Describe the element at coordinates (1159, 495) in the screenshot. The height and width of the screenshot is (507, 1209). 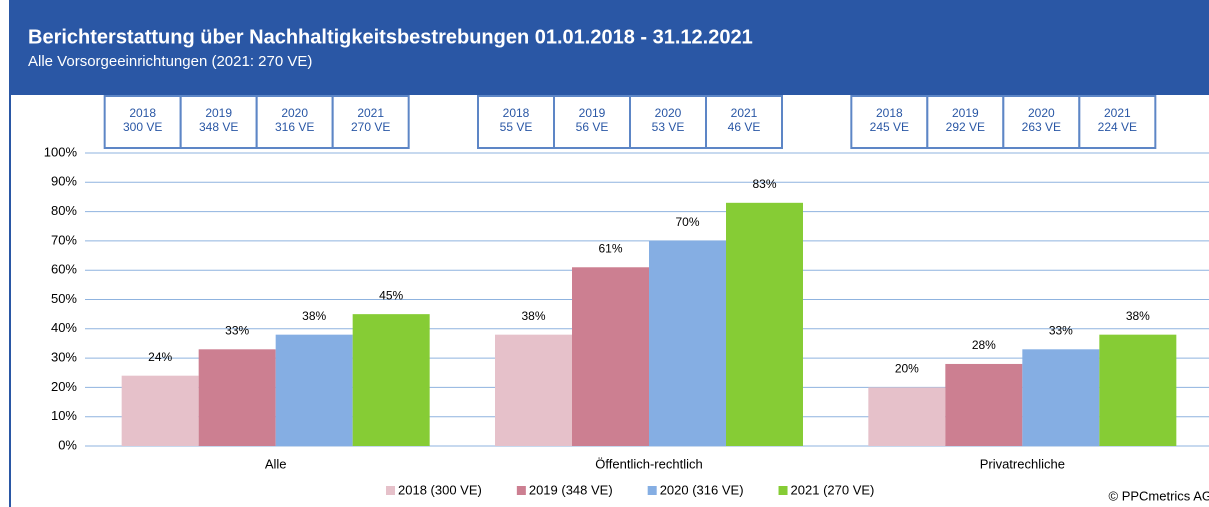
I see `credit: © PPCmetrics AG` at that location.